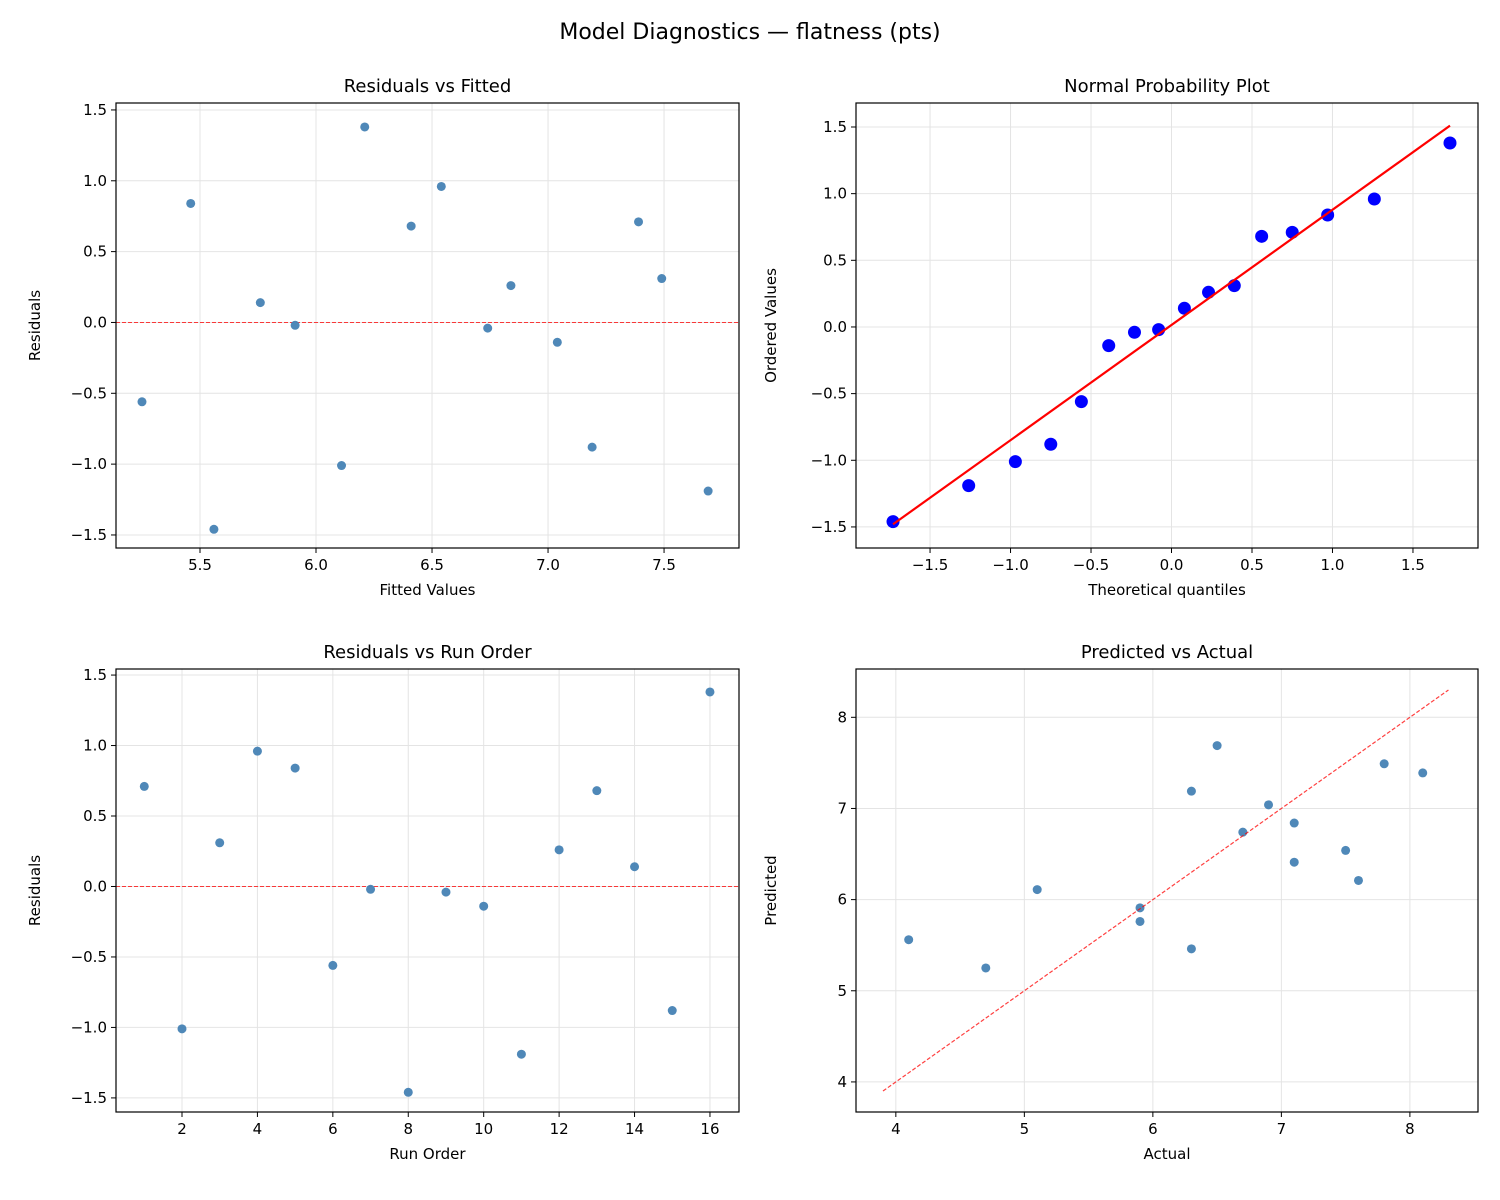  I want to click on x-tick-label: 0.5, so click(1252, 565).